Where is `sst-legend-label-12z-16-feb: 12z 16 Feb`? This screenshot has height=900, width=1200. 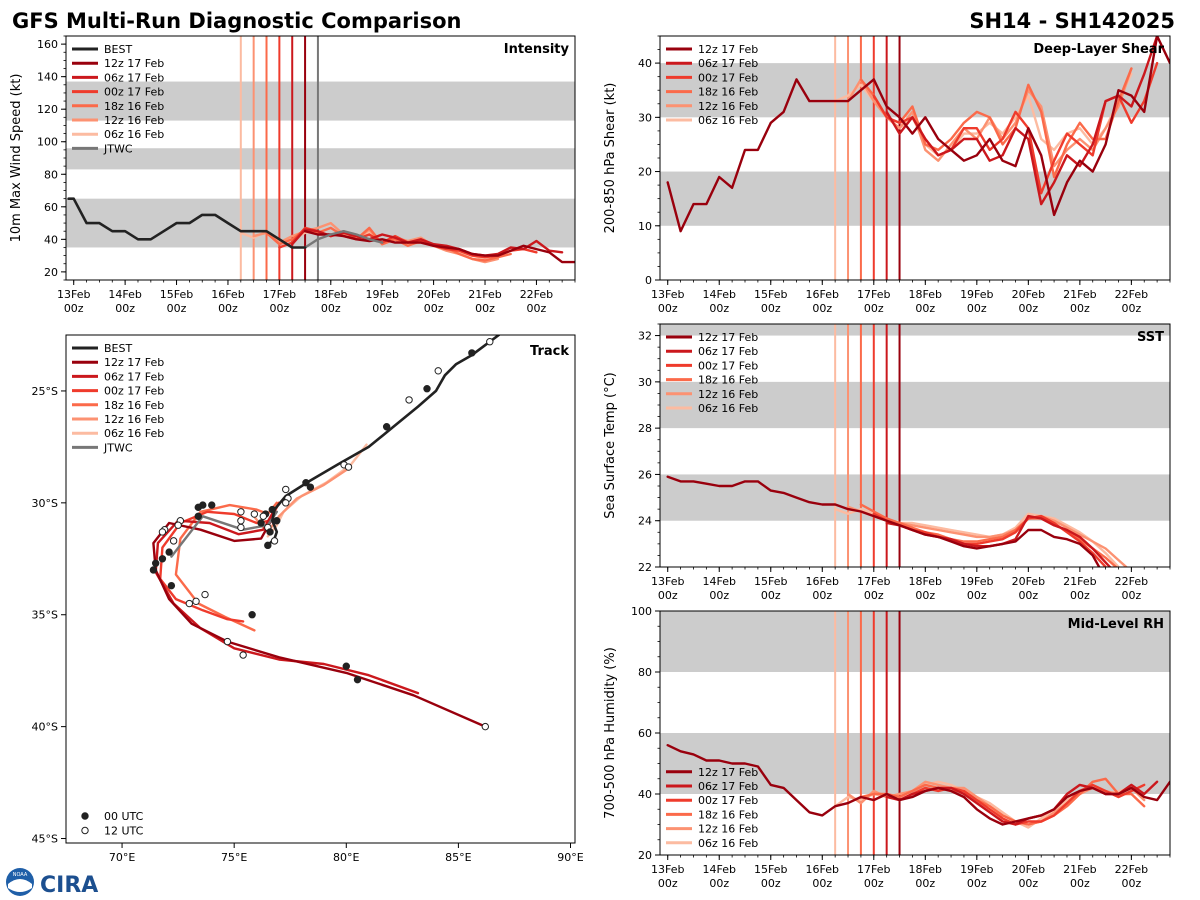
sst-legend-label-12z-16-feb: 12z 16 Feb is located at coordinates (728, 394).